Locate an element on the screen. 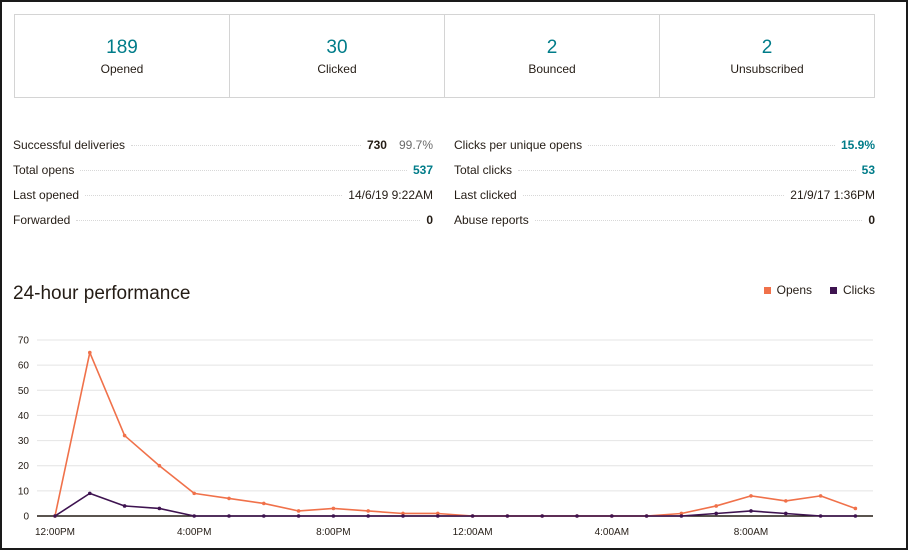  metric-value: 15.9% is located at coordinates (857, 145).